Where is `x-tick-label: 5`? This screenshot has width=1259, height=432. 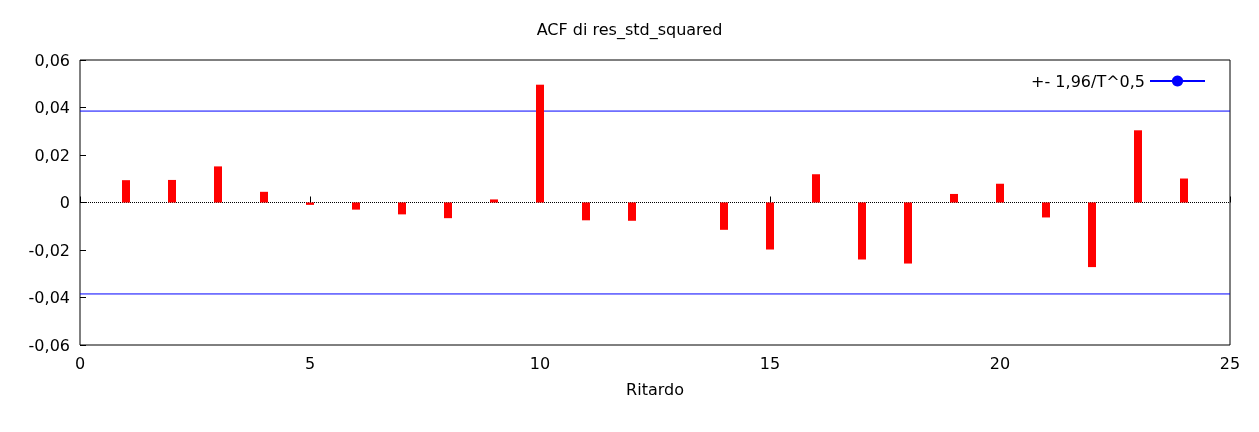
x-tick-label: 5 is located at coordinates (310, 363).